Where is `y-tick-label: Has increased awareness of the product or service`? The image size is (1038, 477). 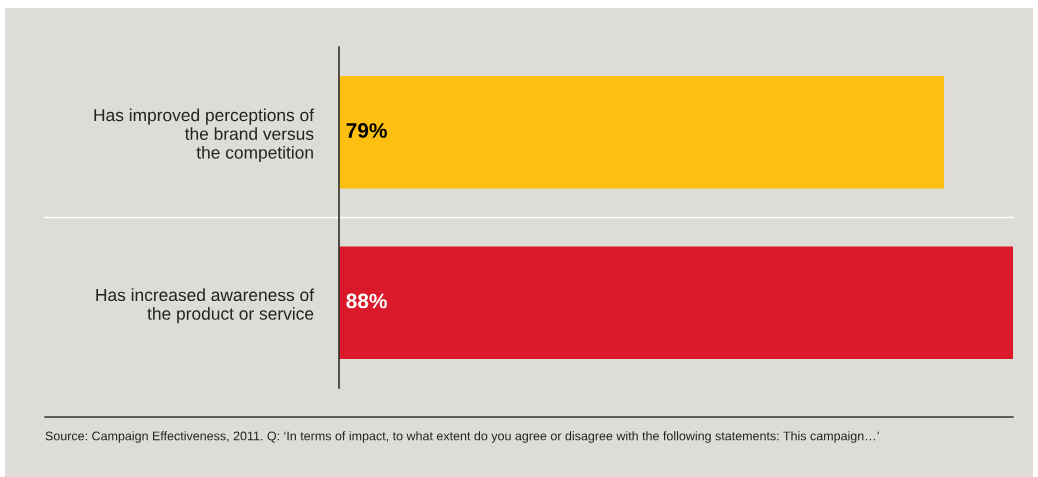
y-tick-label: Has increased awareness of the product or service is located at coordinates (205, 306).